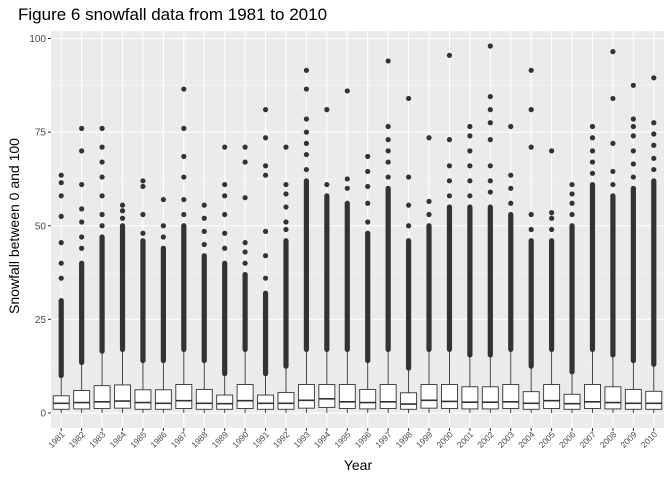 Image resolution: width=672 pixels, height=480 pixels. Describe the element at coordinates (41, 320) in the screenshot. I see `y-tick-label: 25` at that location.